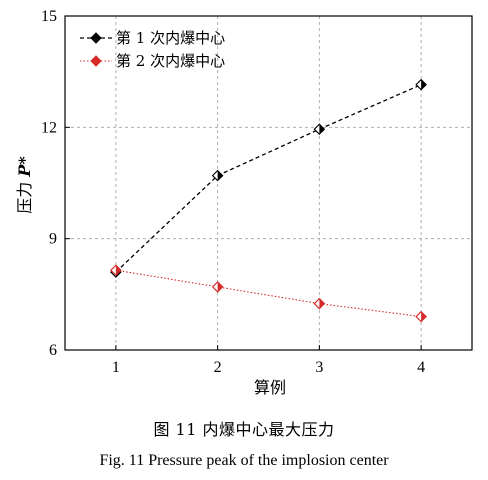 The width and height of the screenshot is (488, 480). Describe the element at coordinates (421, 367) in the screenshot. I see `x-tick-label: 4` at that location.